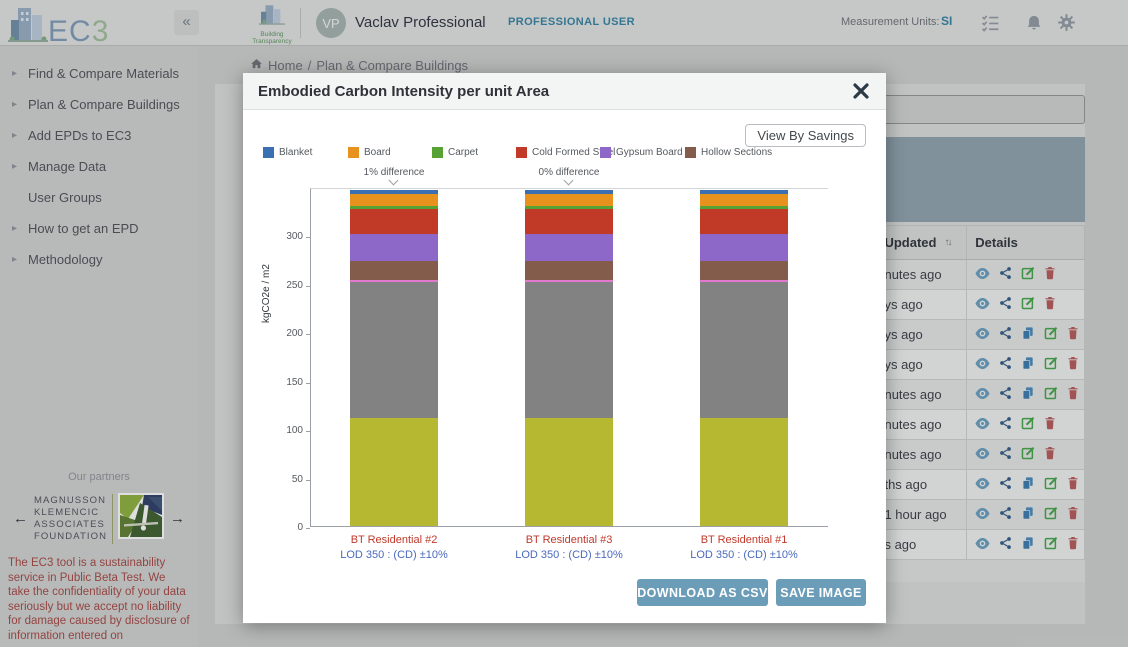 The width and height of the screenshot is (1128, 647). What do you see at coordinates (805, 135) in the screenshot?
I see `view-by-savings-button: View By Savings` at bounding box center [805, 135].